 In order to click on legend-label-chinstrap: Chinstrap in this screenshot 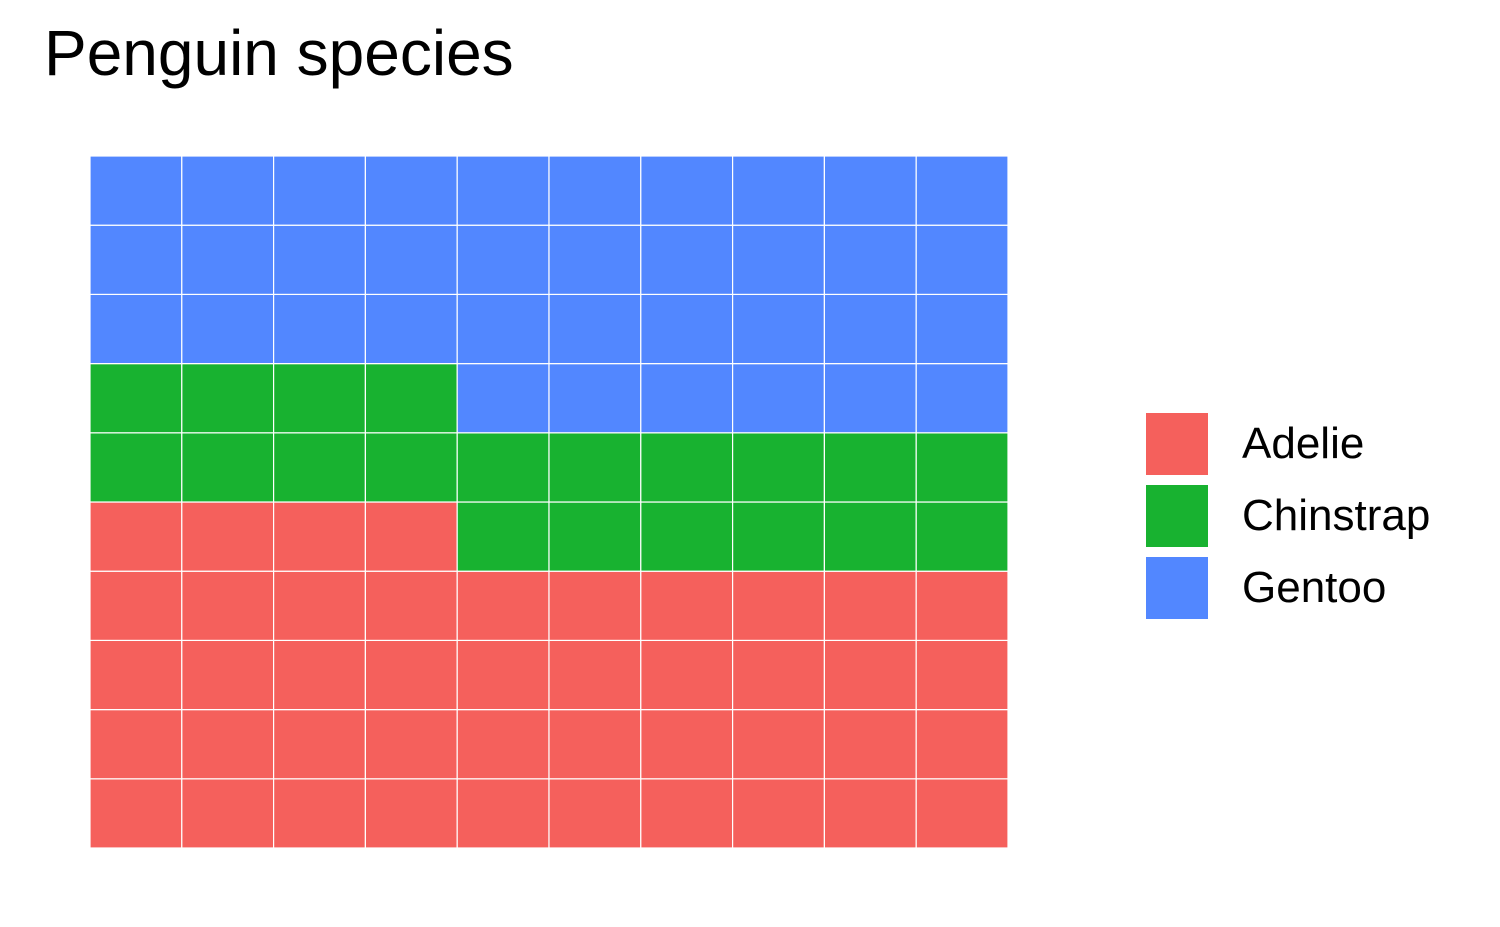, I will do `click(1336, 515)`.